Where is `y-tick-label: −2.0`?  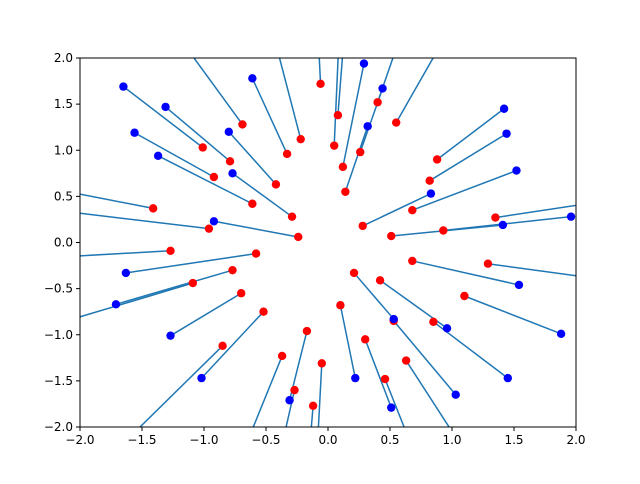 y-tick-label: −2.0 is located at coordinates (58, 427).